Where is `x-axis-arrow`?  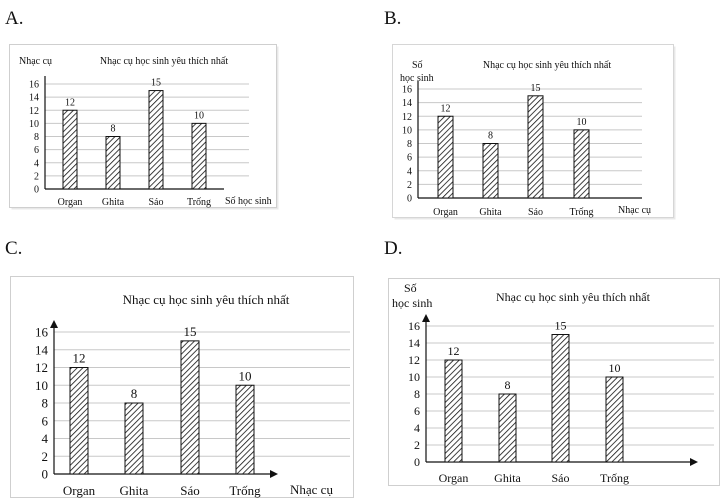 x-axis-arrow is located at coordinates (694, 462).